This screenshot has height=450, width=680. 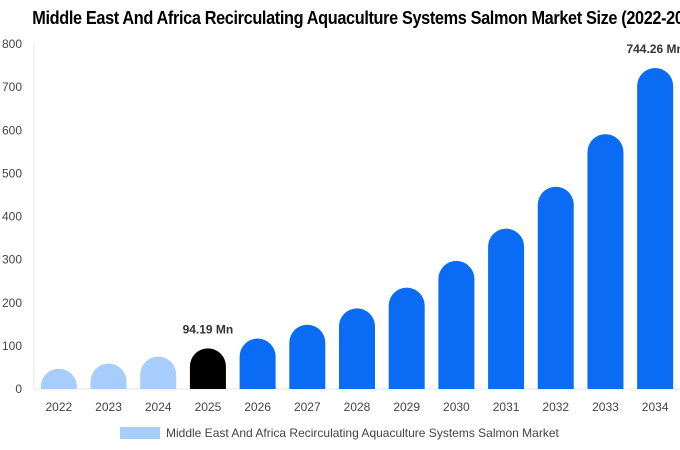 What do you see at coordinates (58, 407) in the screenshot?
I see `x-tick-label: 2022` at bounding box center [58, 407].